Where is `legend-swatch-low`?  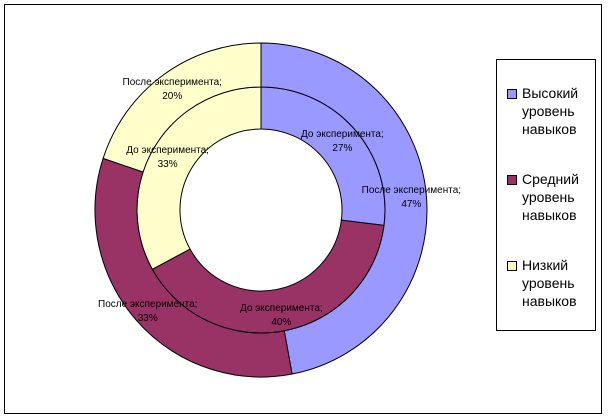
legend-swatch-low is located at coordinates (512, 266).